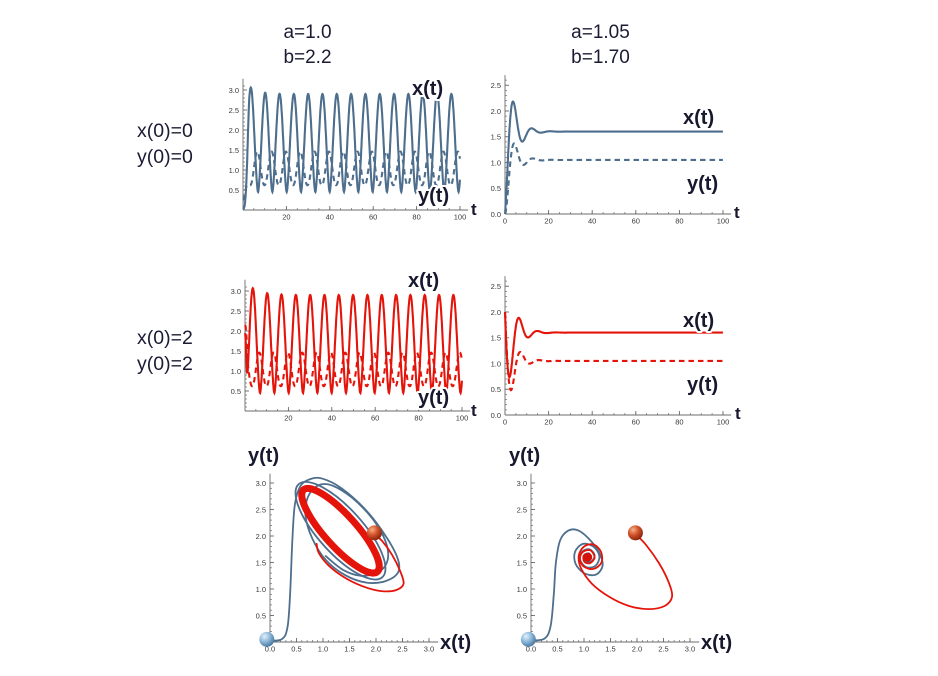 This screenshot has width=938, height=676. Describe the element at coordinates (165, 364) in the screenshot. I see `y0-label-row2: y(0)=2` at that location.